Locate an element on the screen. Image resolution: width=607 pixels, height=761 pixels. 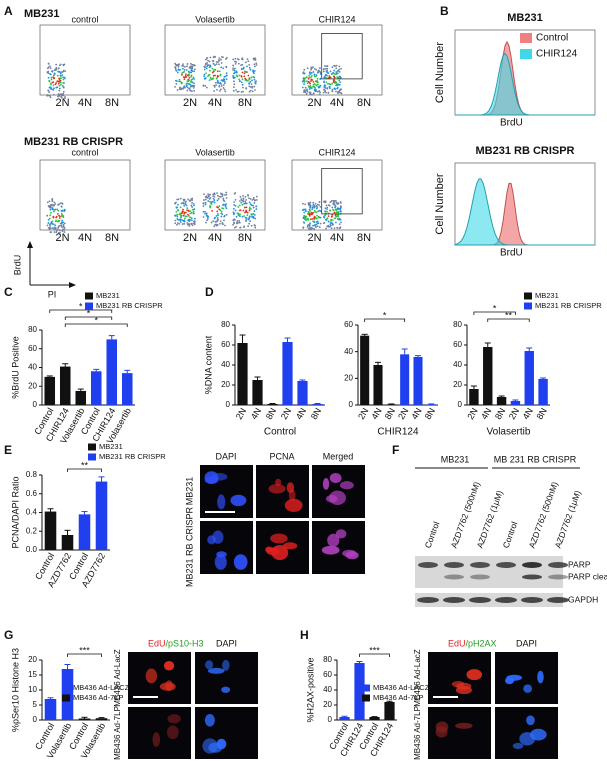
y-tick-label: 60 is located at coordinates (457, 344).